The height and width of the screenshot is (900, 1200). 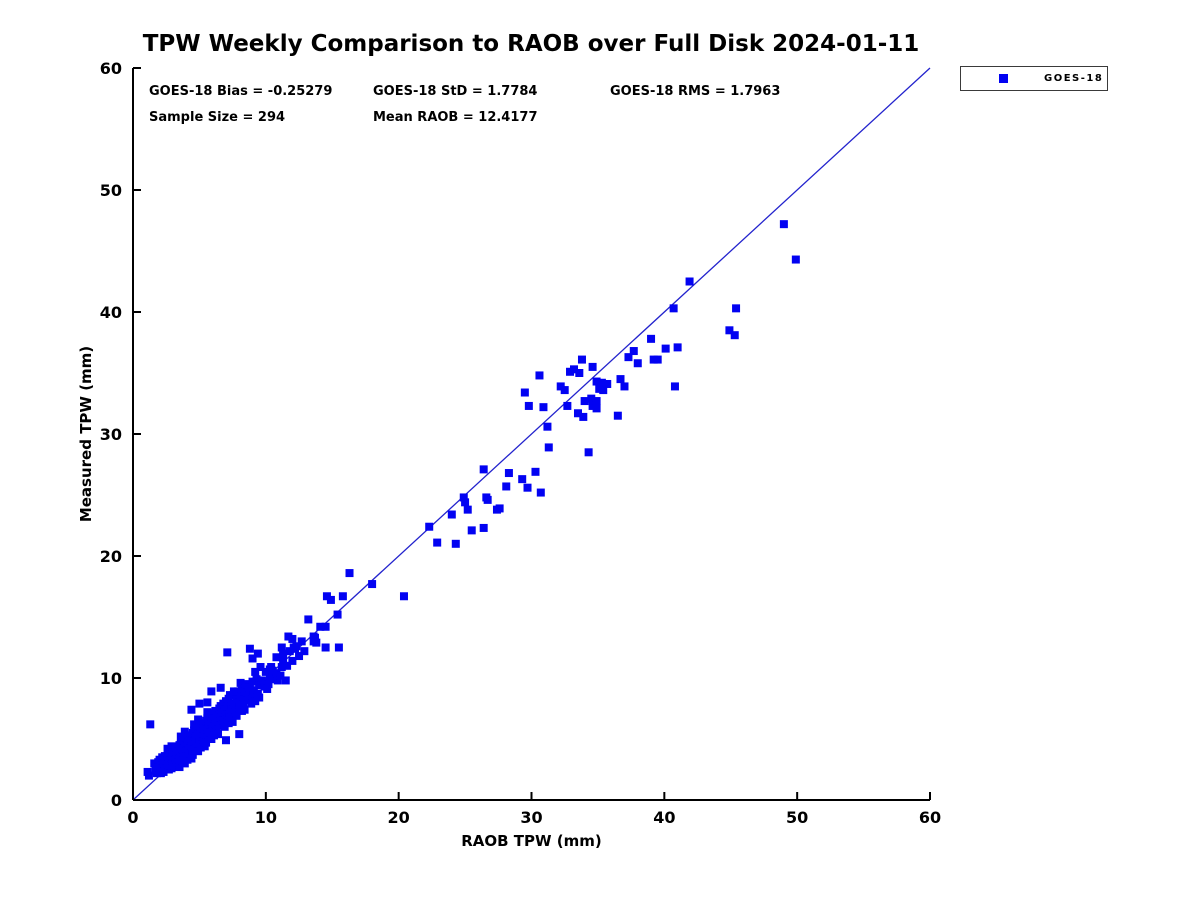 I want to click on y-axis-label: Measured TPW (mm), so click(x=86, y=434).